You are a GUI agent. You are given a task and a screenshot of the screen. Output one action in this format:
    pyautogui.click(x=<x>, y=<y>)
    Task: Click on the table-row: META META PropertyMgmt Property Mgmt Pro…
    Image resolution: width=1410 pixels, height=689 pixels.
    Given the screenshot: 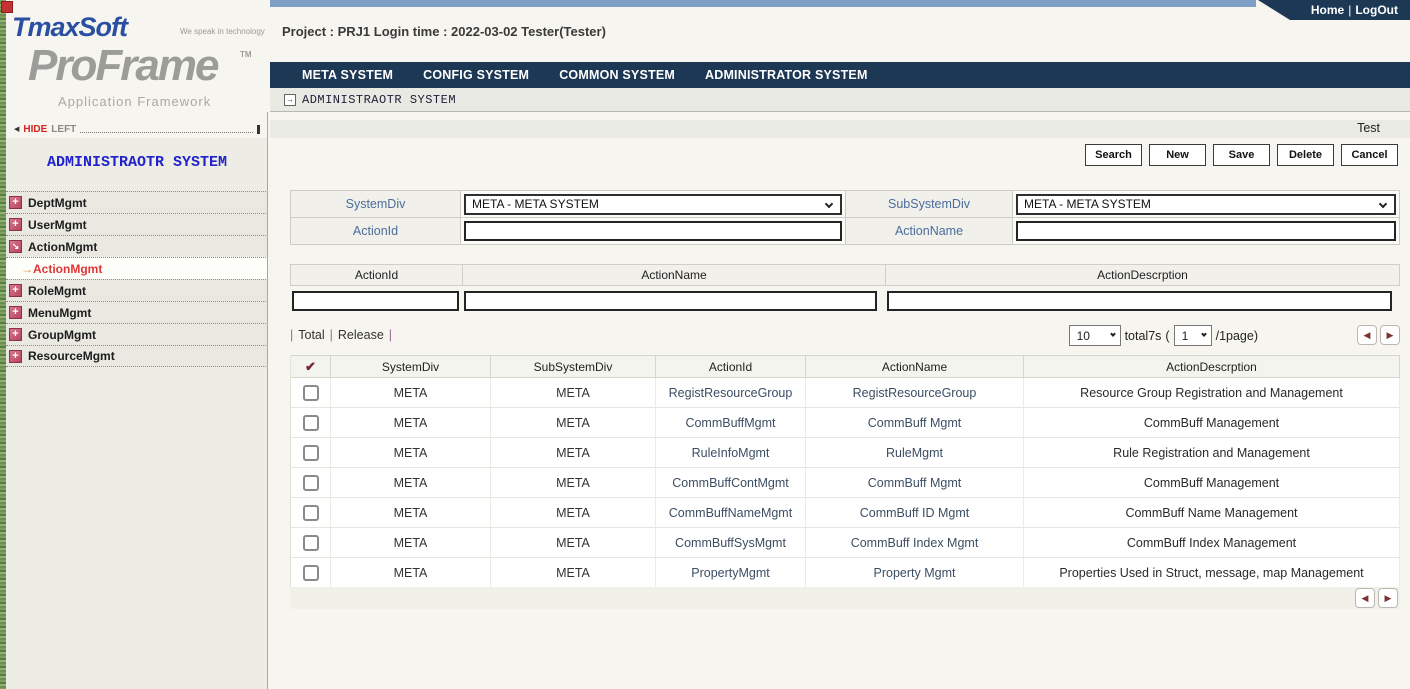 What is the action you would take?
    pyautogui.click(x=845, y=573)
    